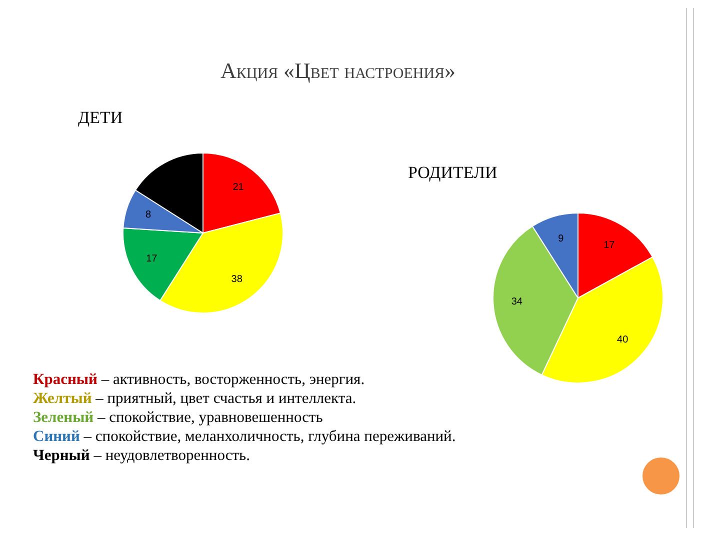 Image resolution: width=720 pixels, height=540 pixels. I want to click on data-label: 40, so click(623, 340).